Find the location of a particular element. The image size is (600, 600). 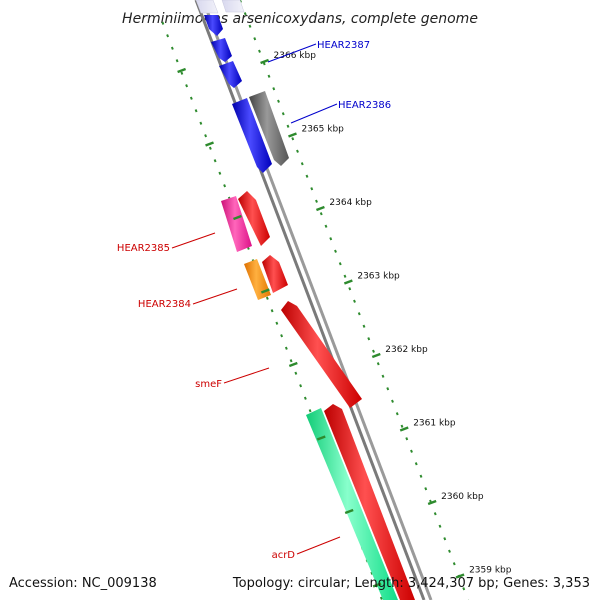

gene-acrD is located at coordinates (352, 504).